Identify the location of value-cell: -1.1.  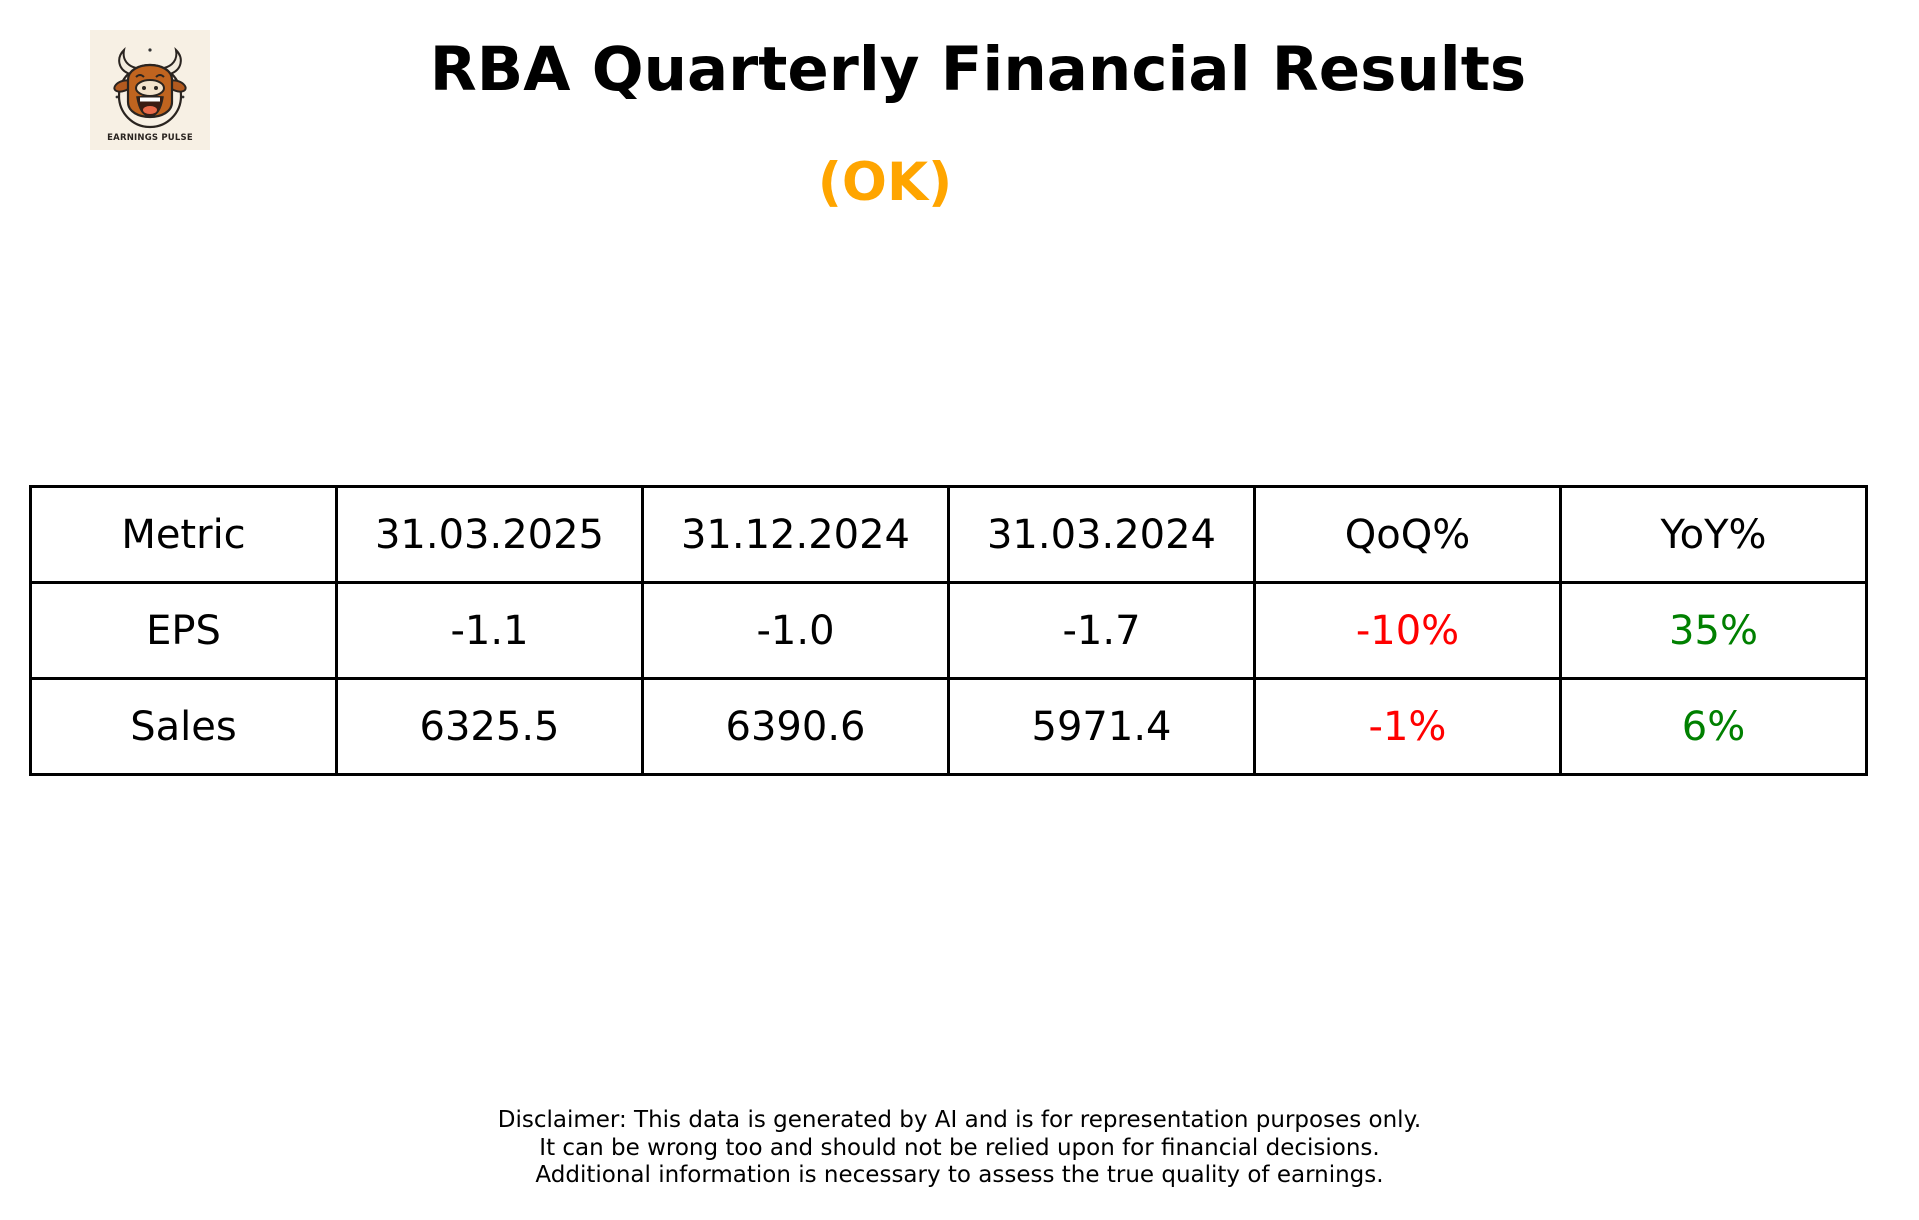
(489, 630).